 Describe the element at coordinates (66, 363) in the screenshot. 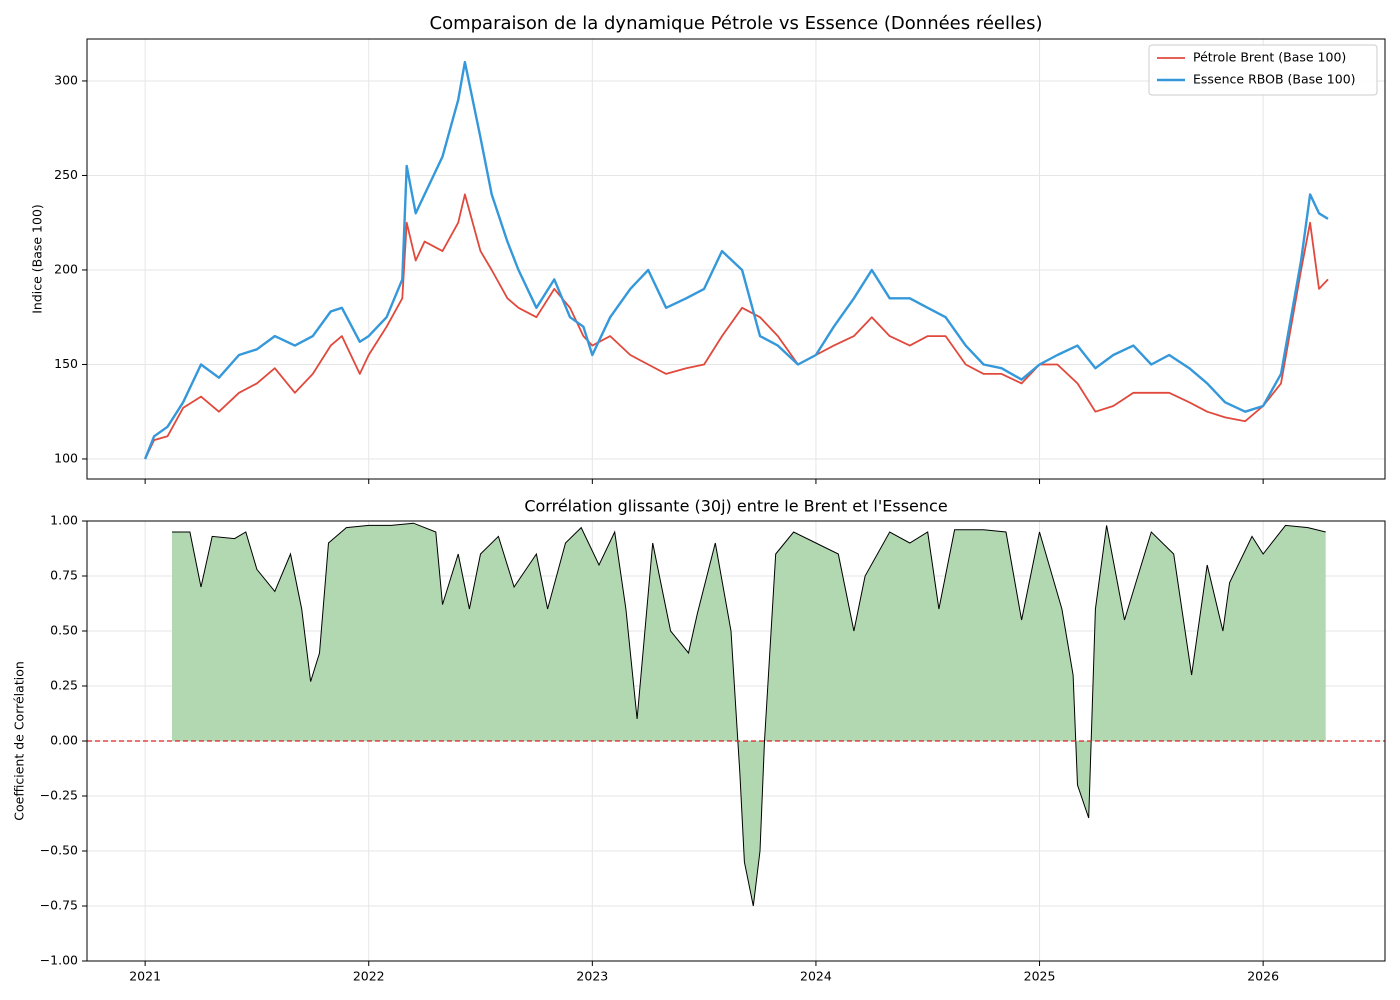

I see `y-tick-label: 150` at that location.